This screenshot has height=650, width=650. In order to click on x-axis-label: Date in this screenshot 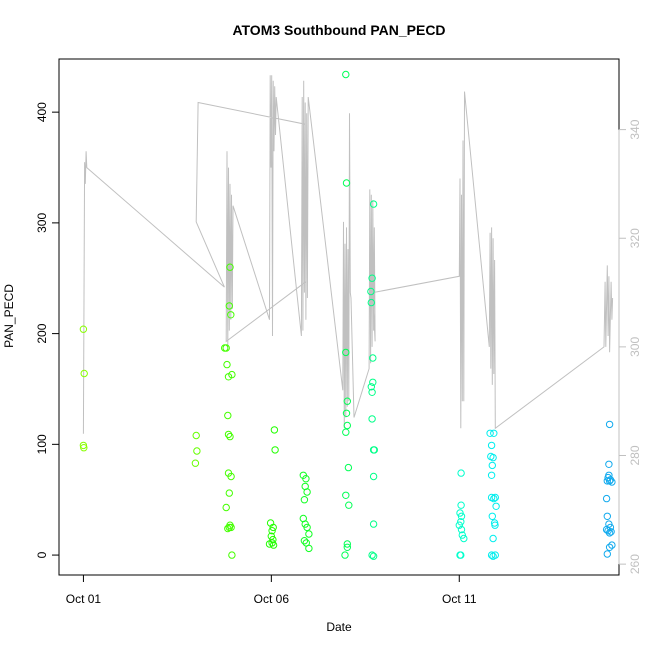, I will do `click(339, 627)`.